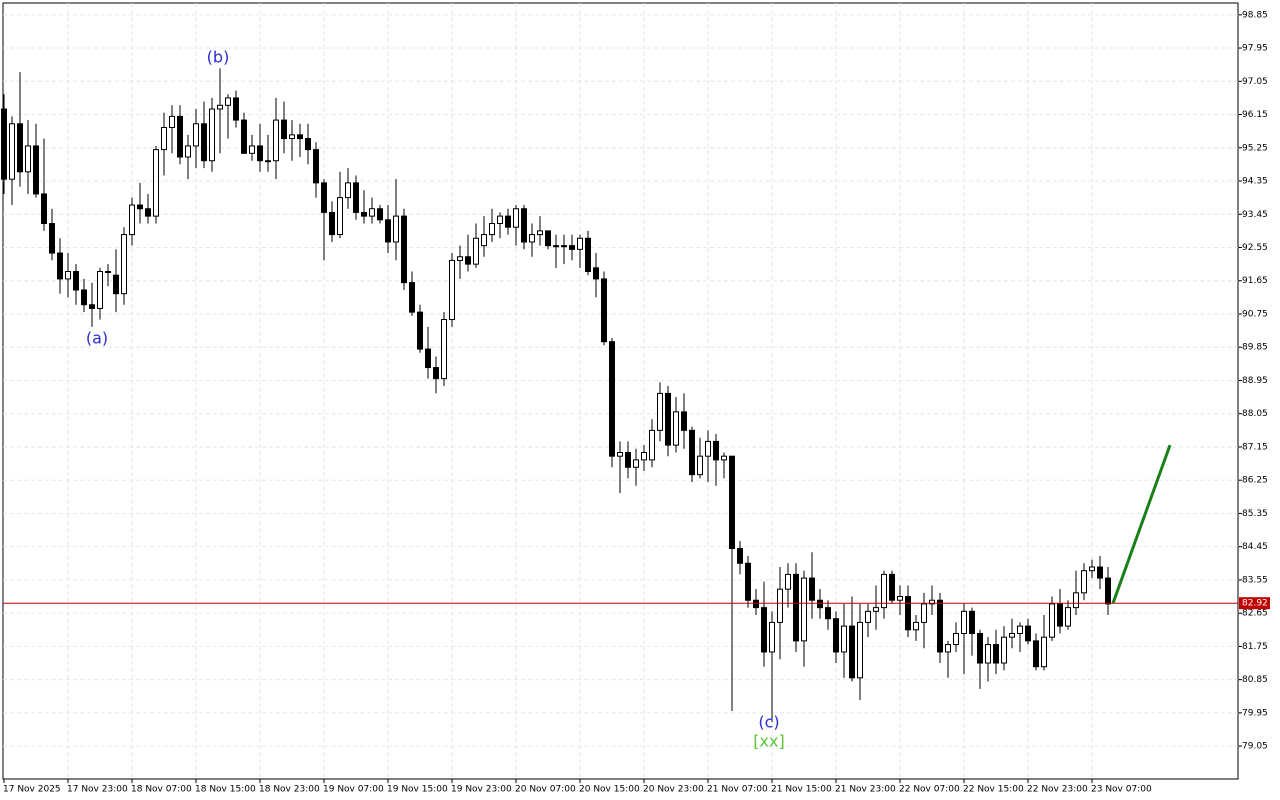  I want to click on y-tick-label: 82.65, so click(1255, 614).